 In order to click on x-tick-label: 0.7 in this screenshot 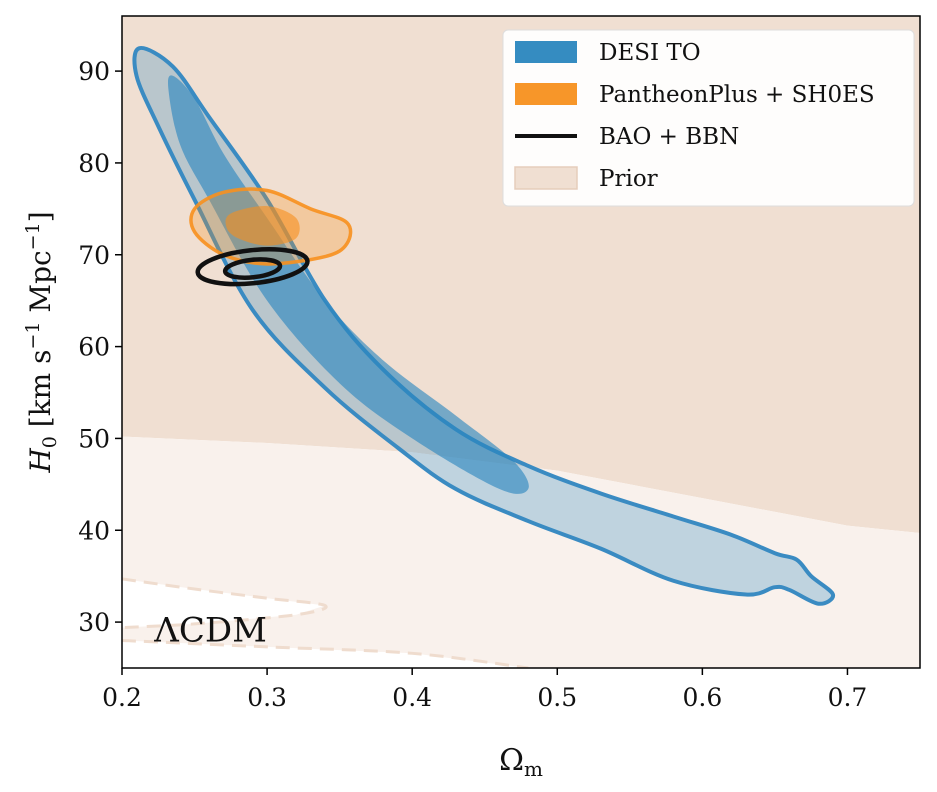, I will do `click(848, 697)`.